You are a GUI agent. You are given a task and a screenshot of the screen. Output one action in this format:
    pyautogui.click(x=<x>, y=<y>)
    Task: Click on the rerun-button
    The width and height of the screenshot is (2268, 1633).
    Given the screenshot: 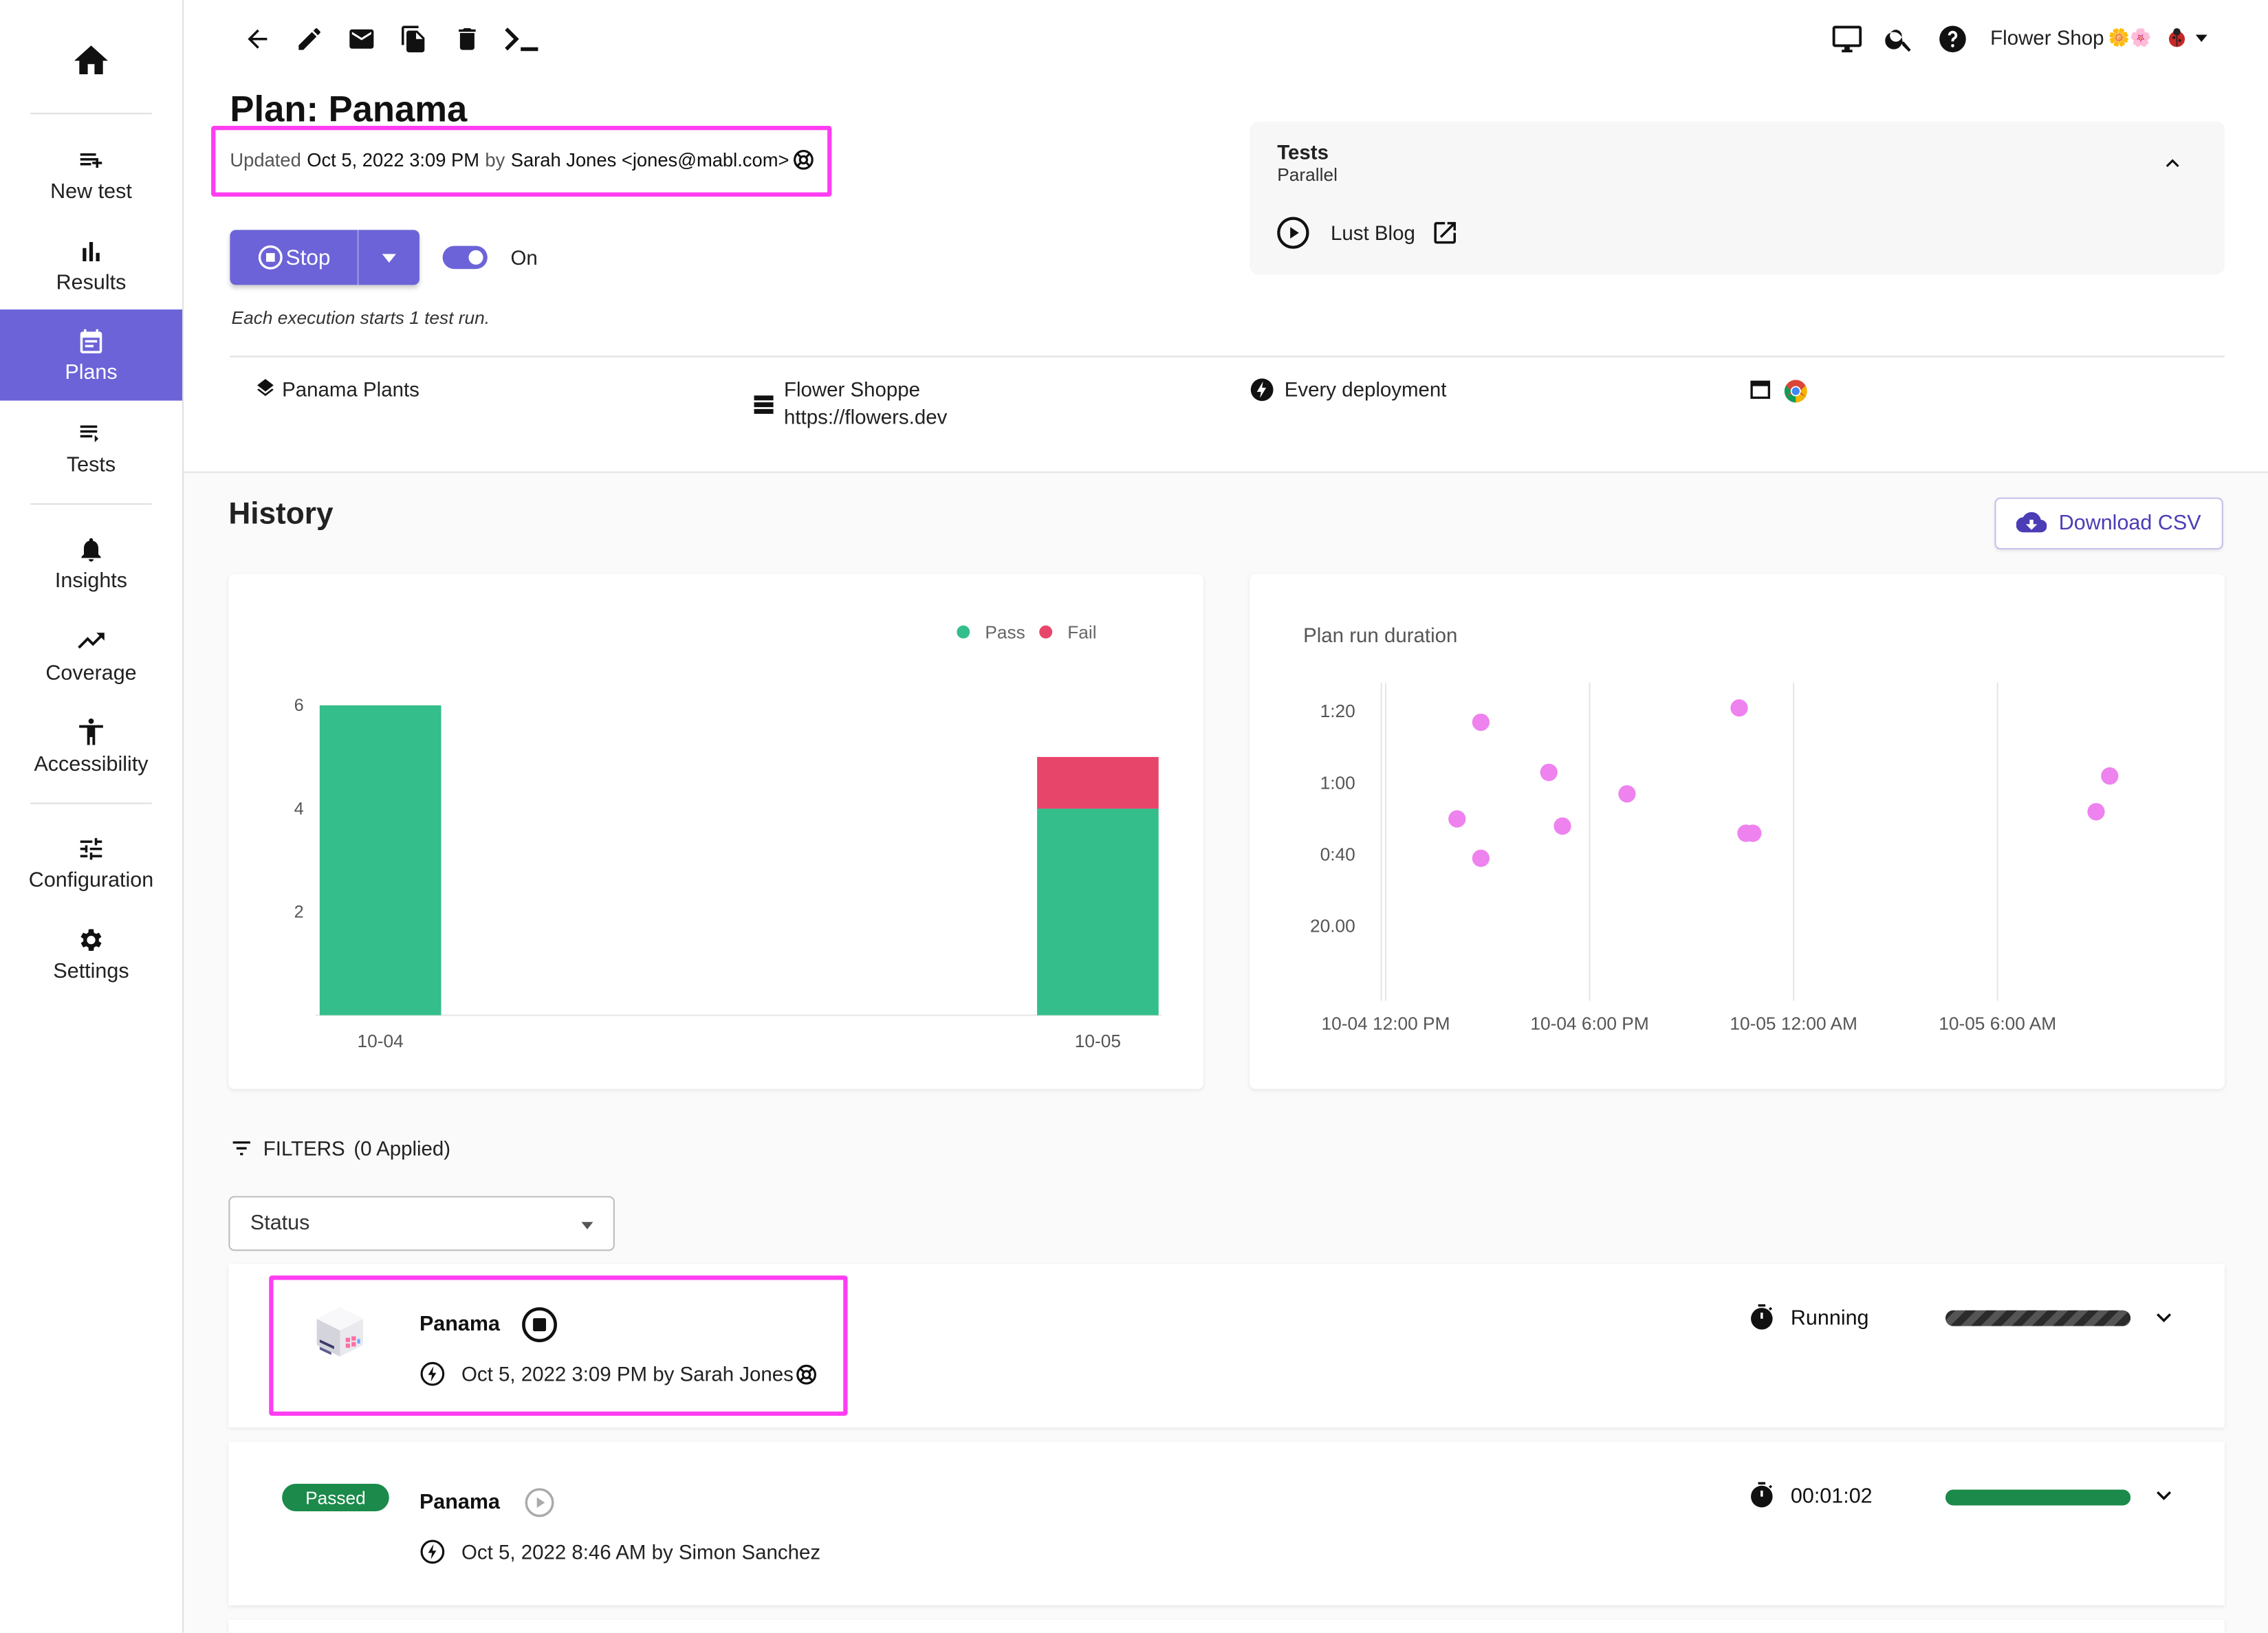 What is the action you would take?
    pyautogui.click(x=539, y=1502)
    